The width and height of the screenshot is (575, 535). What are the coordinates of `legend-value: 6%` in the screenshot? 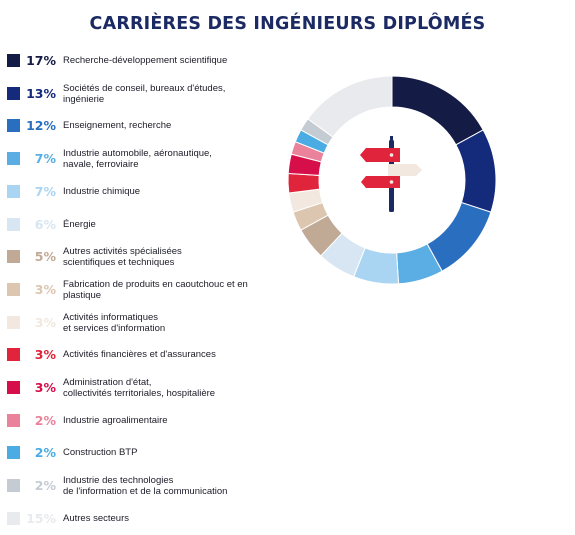 It's located at (45, 224).